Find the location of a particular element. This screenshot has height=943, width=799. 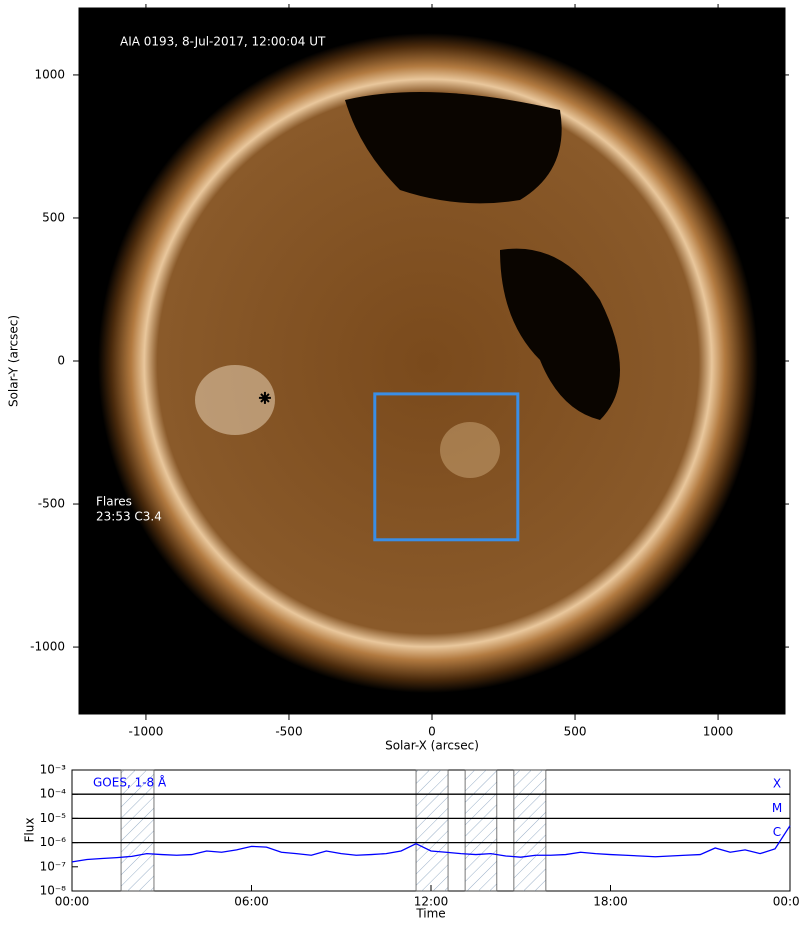

y-tick-label: 10⁻³ is located at coordinates (53, 770).